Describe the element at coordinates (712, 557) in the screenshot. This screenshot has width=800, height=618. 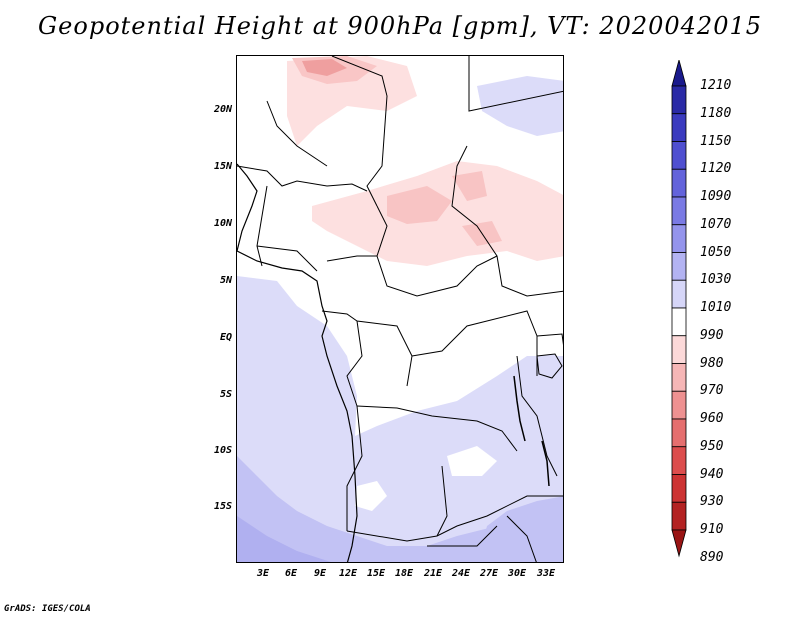
I see `colorbar-label: 890` at that location.